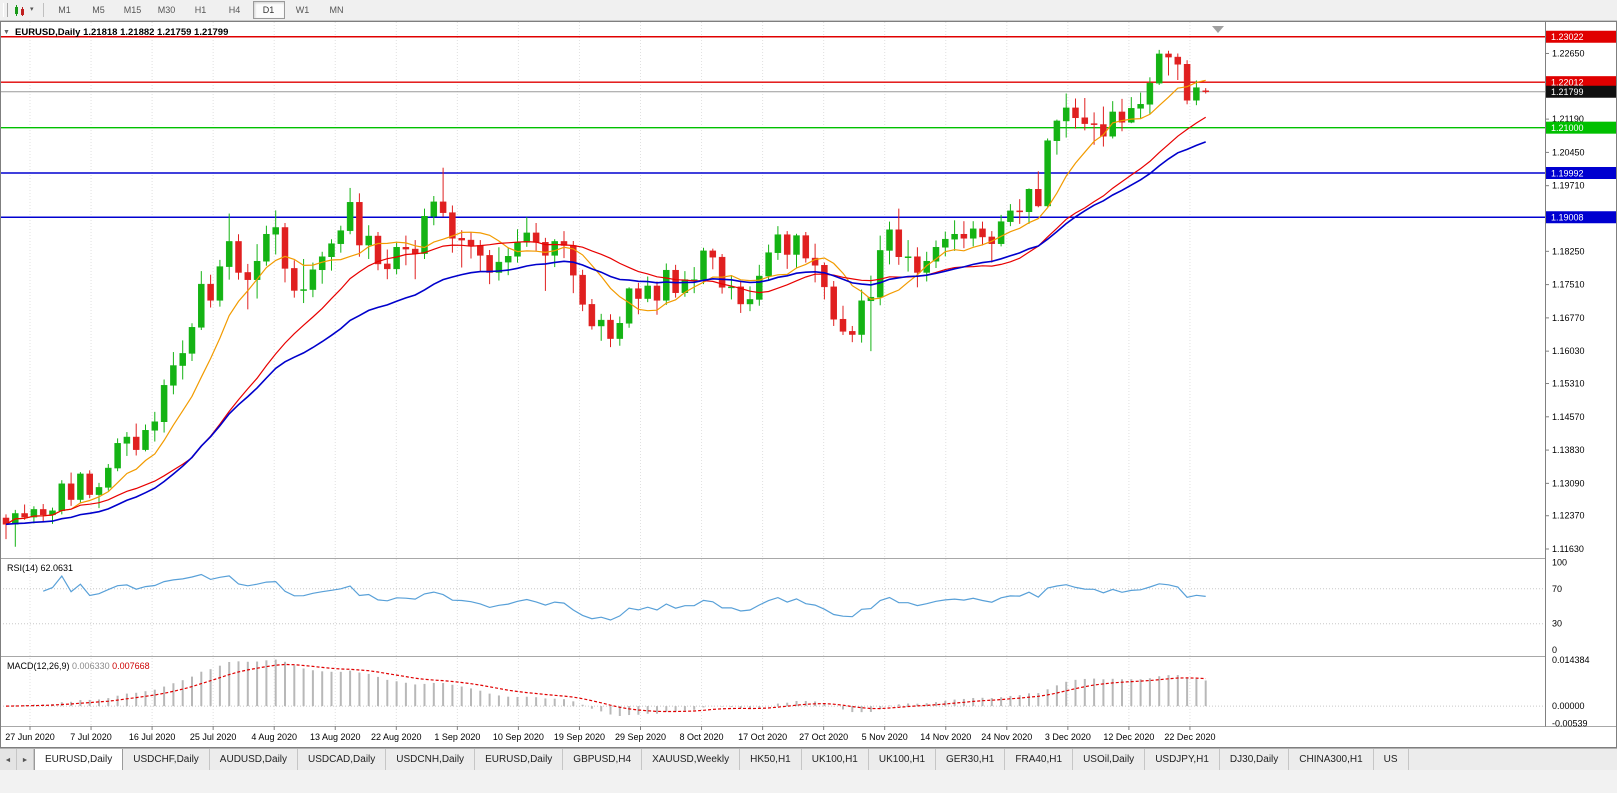 This screenshot has height=793, width=1617. Describe the element at coordinates (254, 760) in the screenshot. I see `chart-tab-audusd-daily: AUDUSD,Daily` at that location.